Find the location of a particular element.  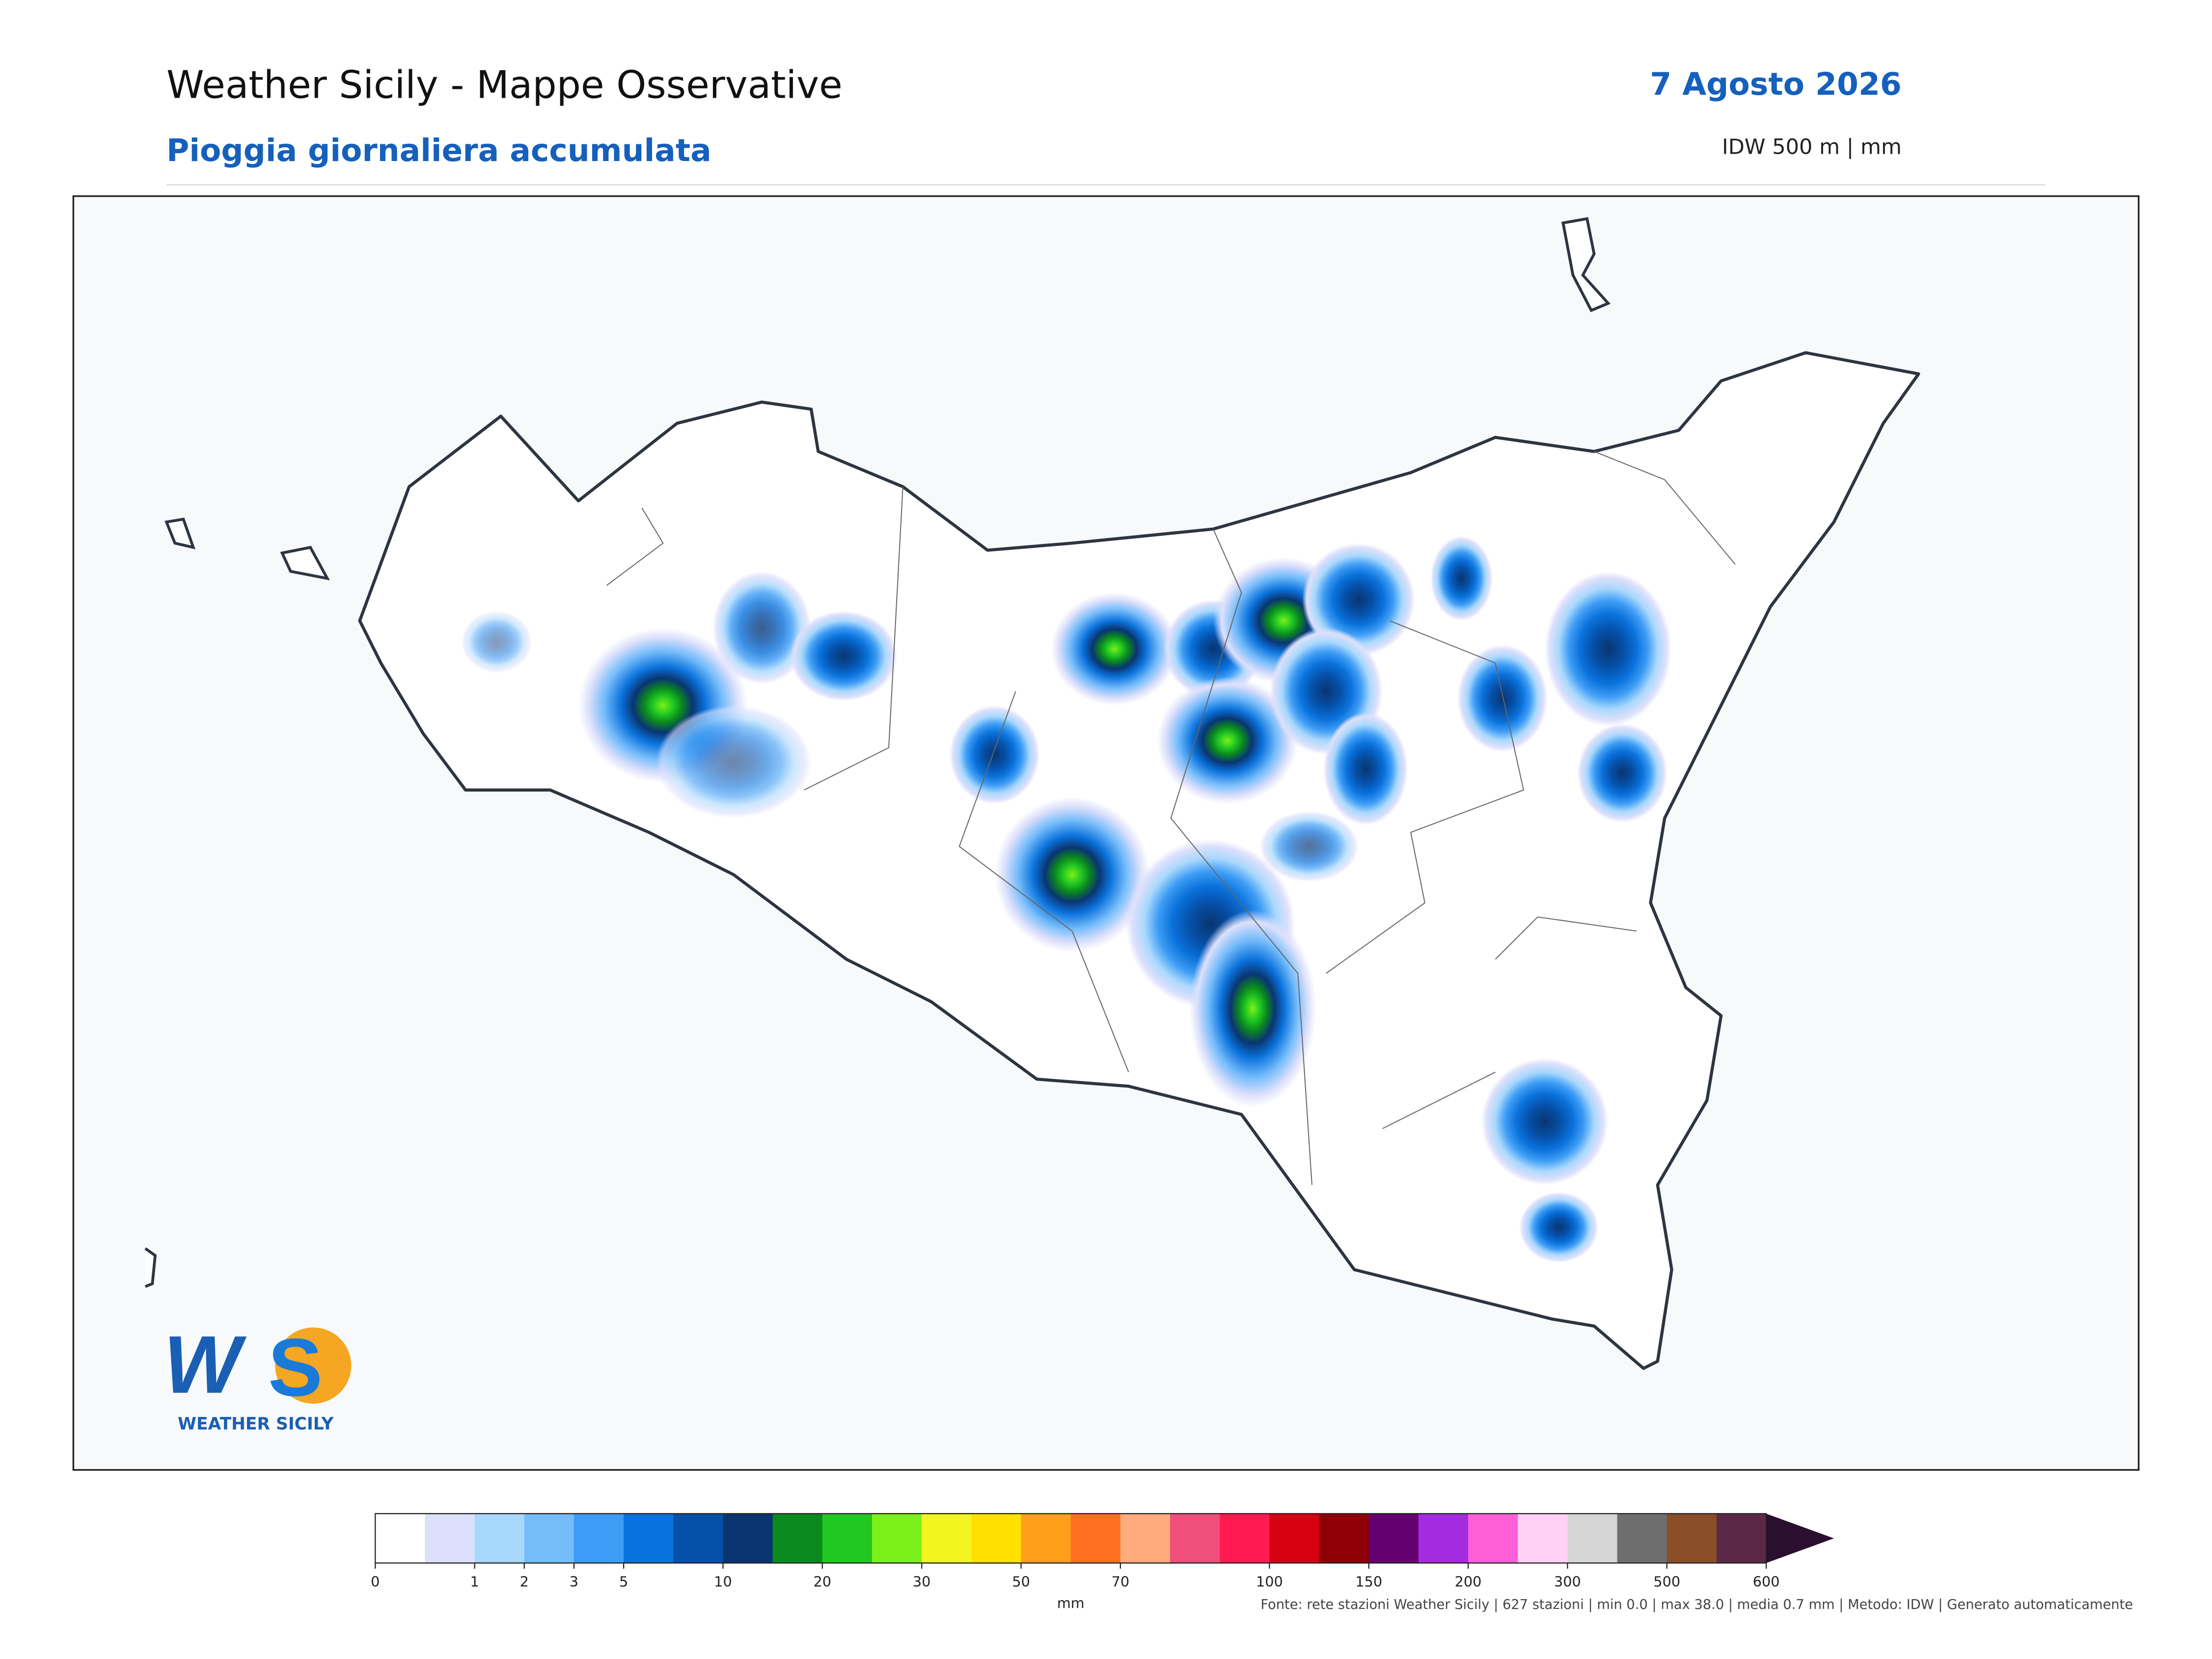

colorbar-tick-label: 20 is located at coordinates (823, 1582).